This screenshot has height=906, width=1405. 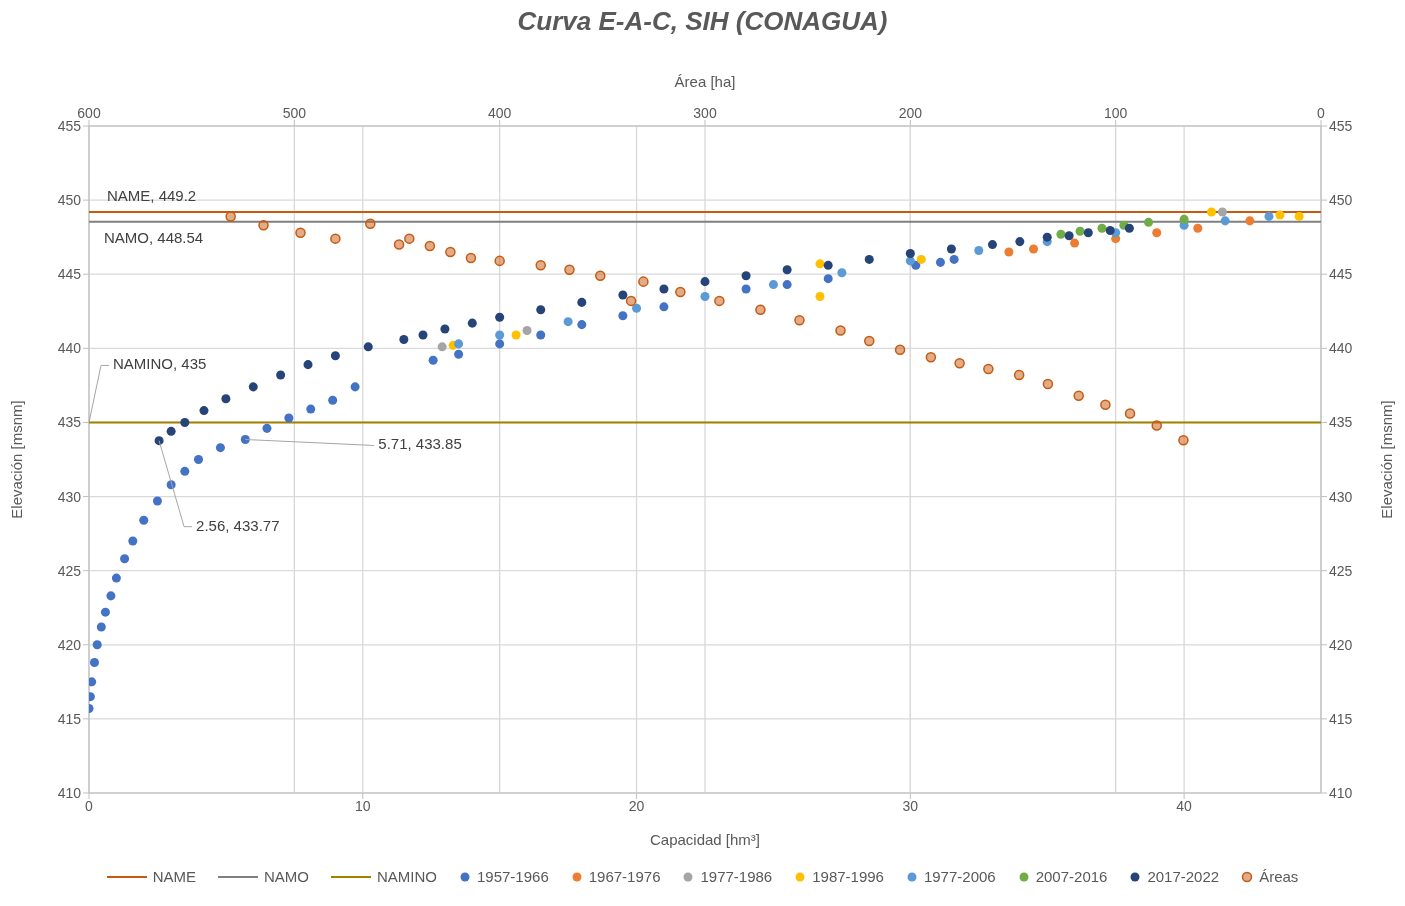 I want to click on x-tick-label: 0, so click(x=89, y=805).